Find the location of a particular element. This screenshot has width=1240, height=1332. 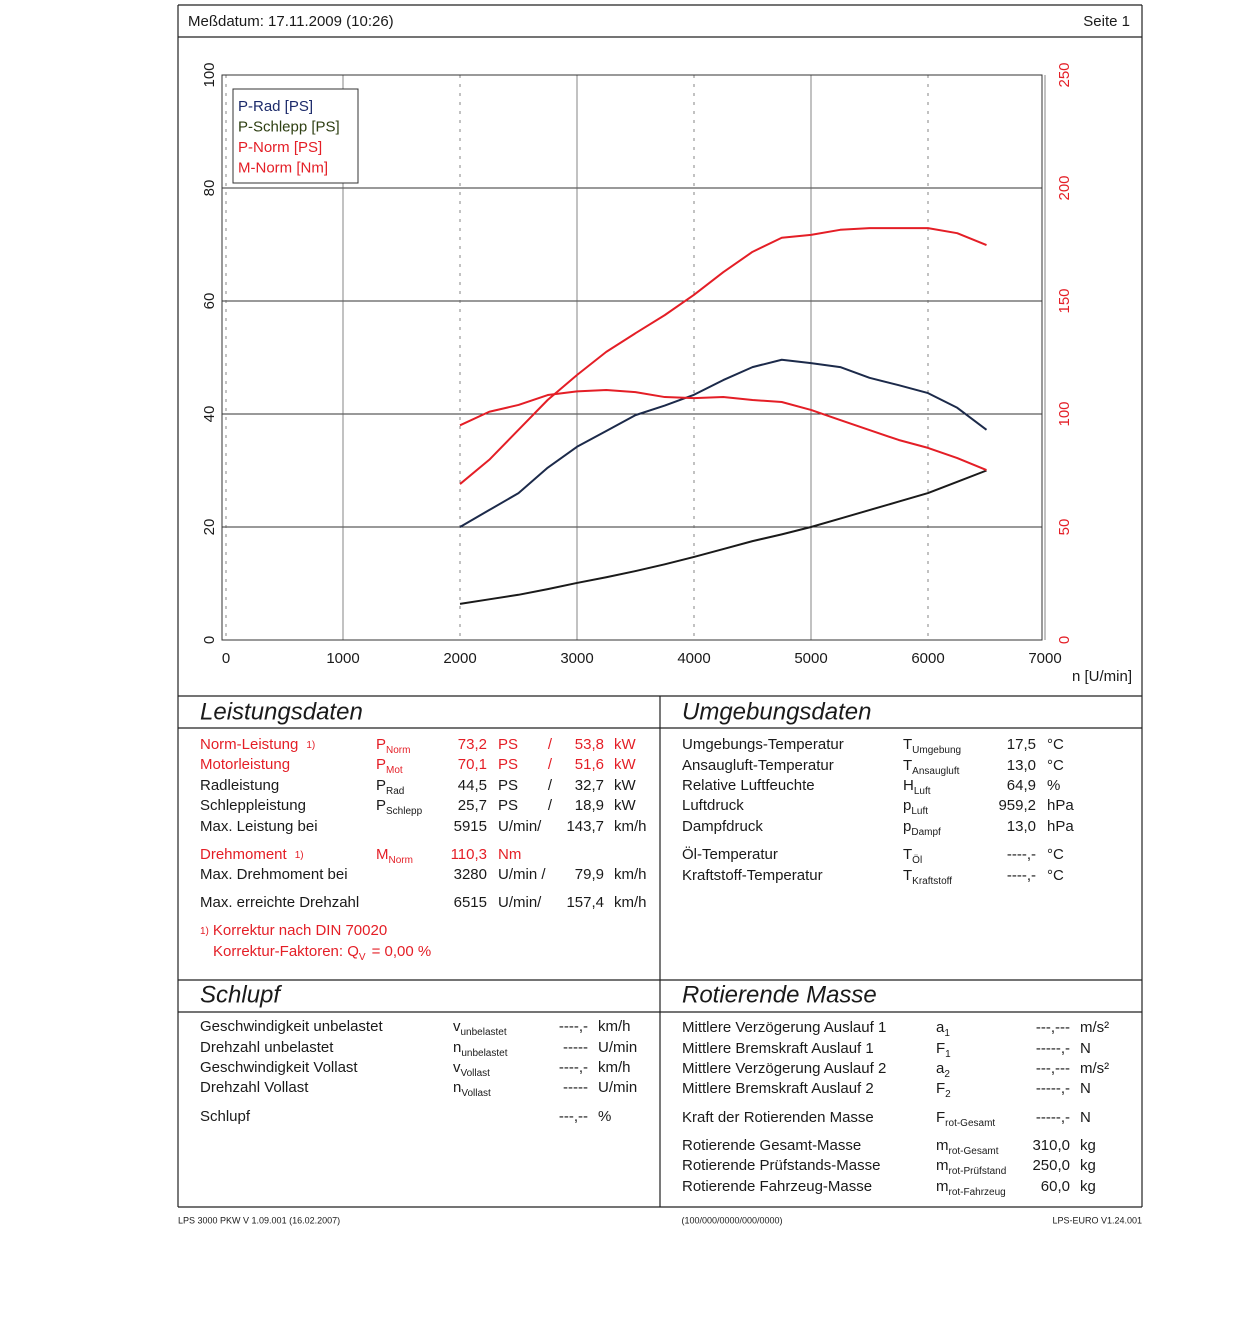

factor-sub: V is located at coordinates (362, 957).